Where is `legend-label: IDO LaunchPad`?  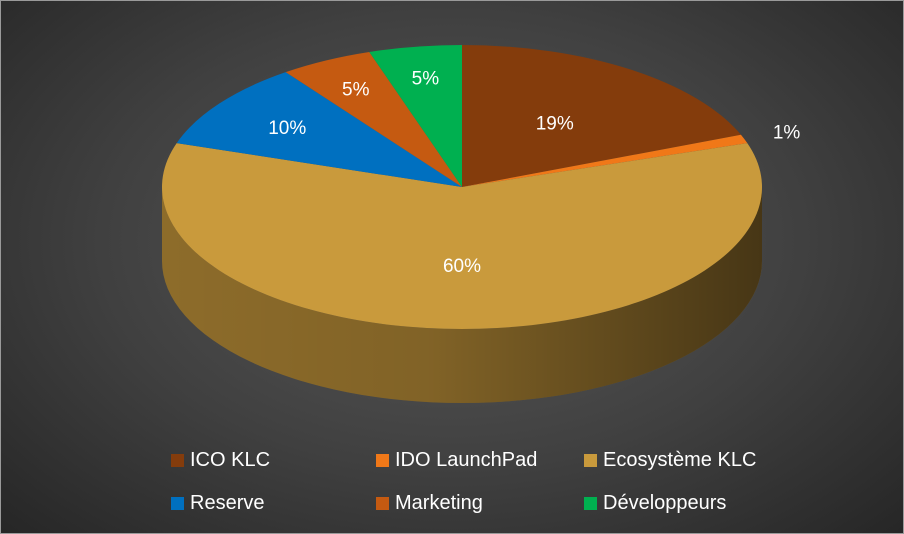
legend-label: IDO LaunchPad is located at coordinates (466, 459).